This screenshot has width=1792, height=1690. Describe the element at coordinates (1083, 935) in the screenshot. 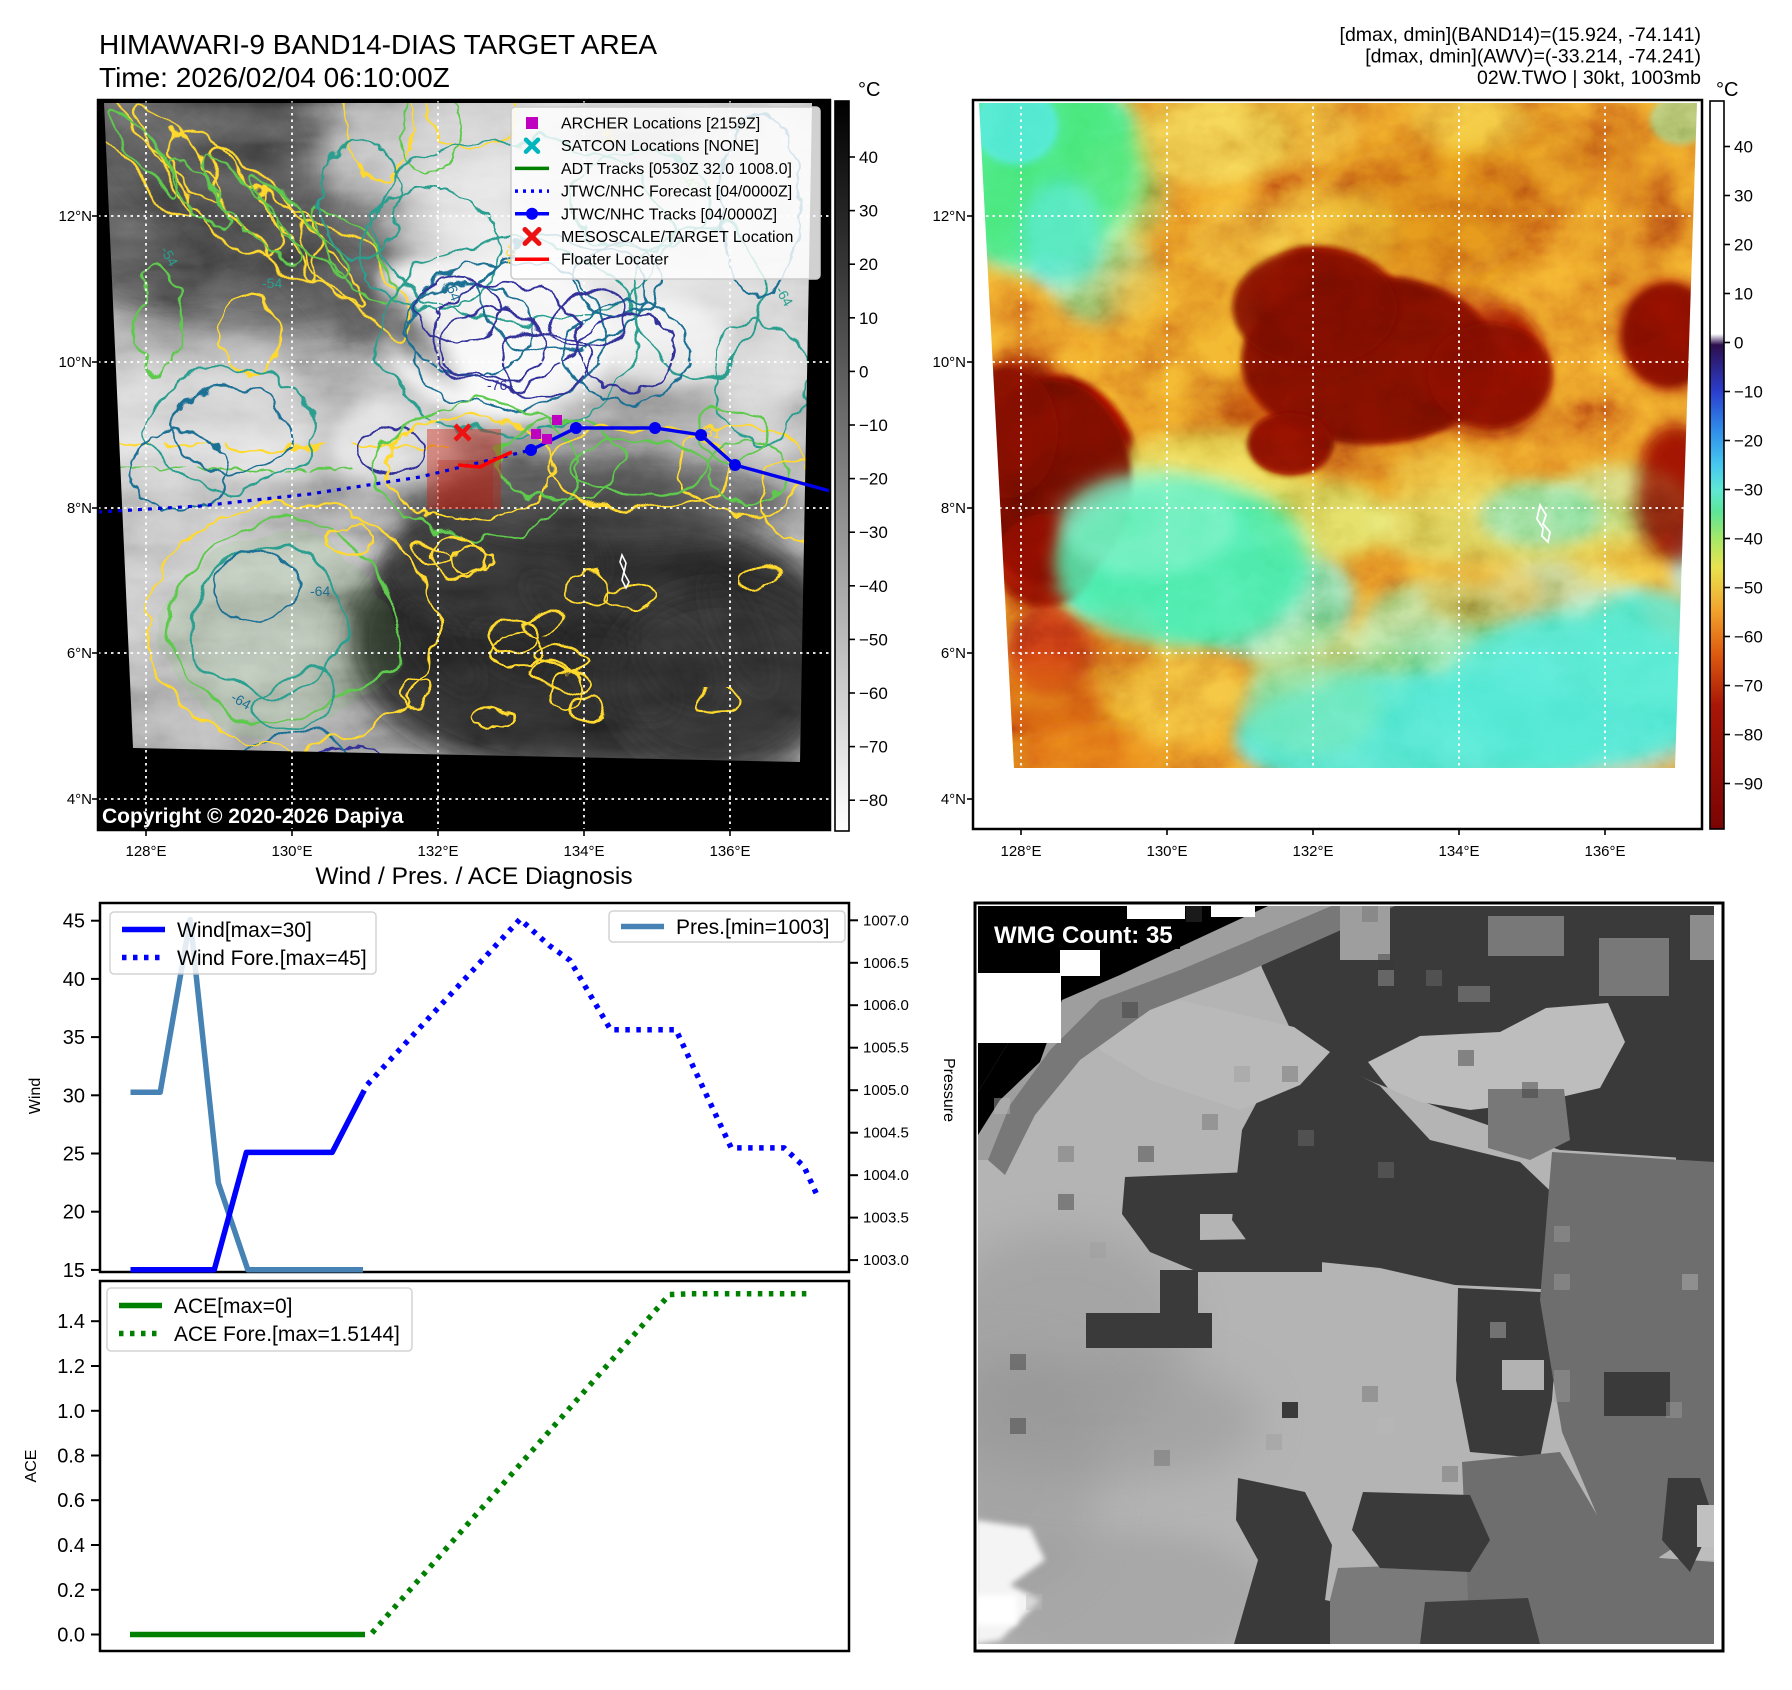

I see `svg-text: WMG Count: 35` at that location.